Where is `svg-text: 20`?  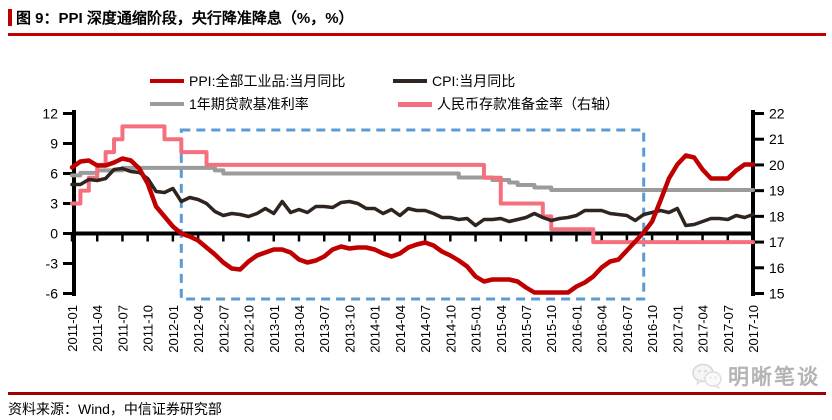
svg-text: 20 is located at coordinates (777, 165).